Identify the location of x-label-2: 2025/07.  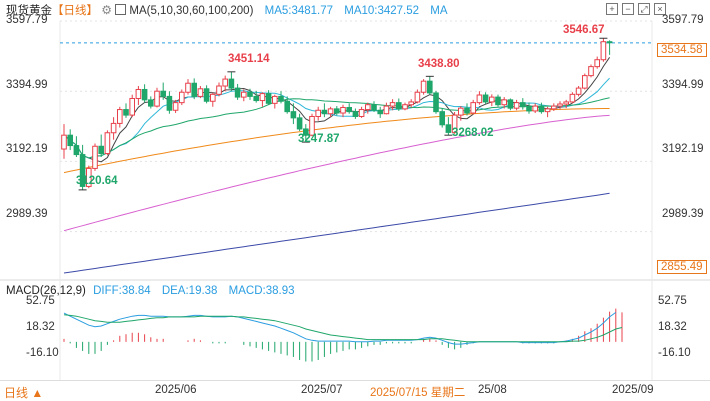
(322, 390).